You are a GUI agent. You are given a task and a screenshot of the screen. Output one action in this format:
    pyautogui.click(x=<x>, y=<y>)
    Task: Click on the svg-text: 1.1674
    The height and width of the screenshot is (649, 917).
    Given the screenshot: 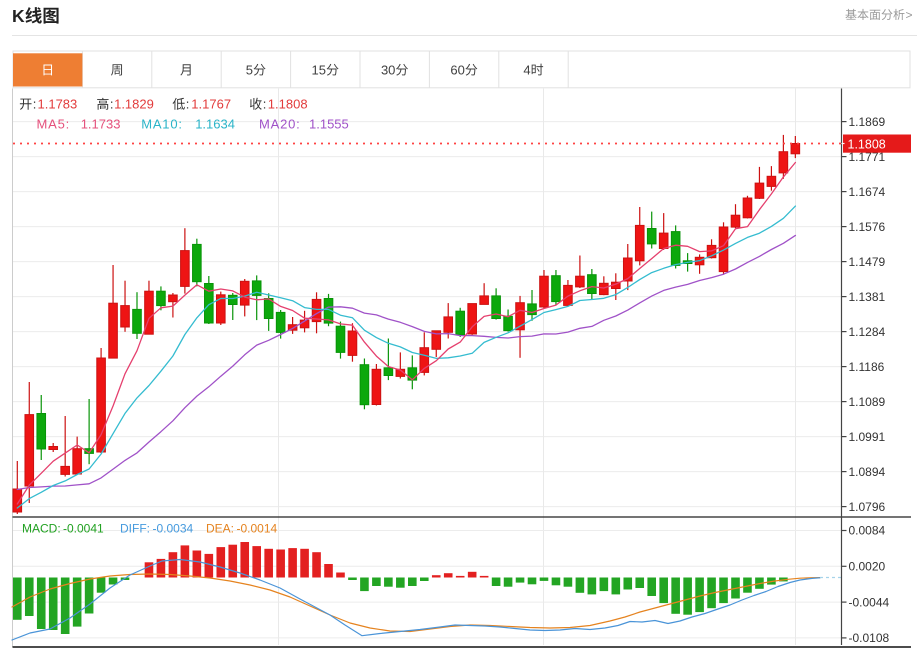 What is the action you would take?
    pyautogui.click(x=867, y=192)
    